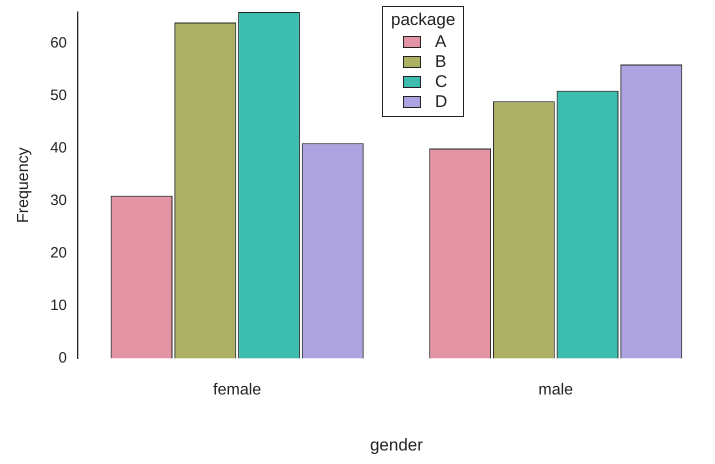 Image resolution: width=715 pixels, height=464 pixels. Describe the element at coordinates (23, 185) in the screenshot. I see `y-axis-title: Frequency` at that location.